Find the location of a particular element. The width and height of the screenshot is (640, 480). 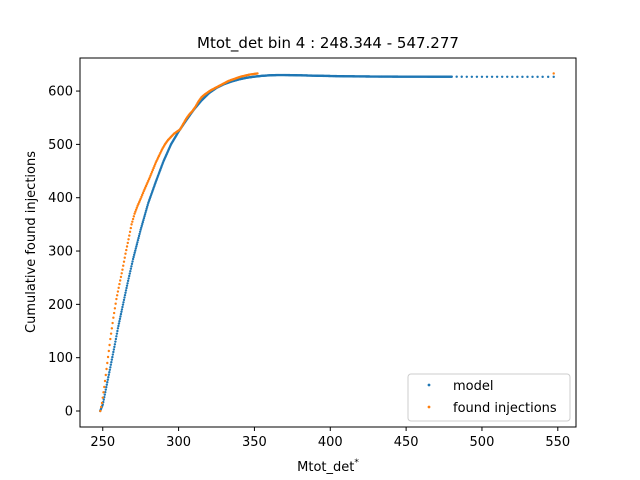

y-axis-ticks: 0 100 200 300 400 500 600 is located at coordinates (64, 252).